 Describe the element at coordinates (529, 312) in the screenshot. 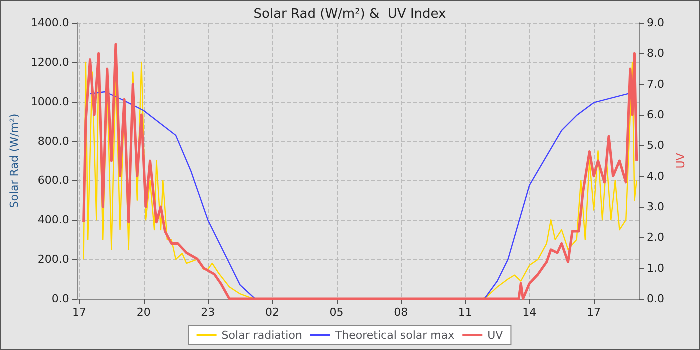

I see `x-tick-label: 14` at that location.